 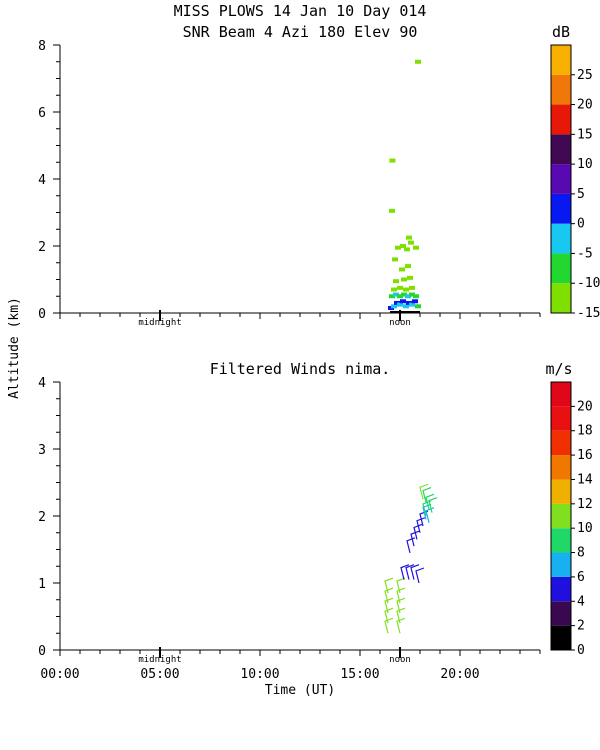 What do you see at coordinates (585, 406) in the screenshot?
I see `colorbar-tick-label: 20` at bounding box center [585, 406].